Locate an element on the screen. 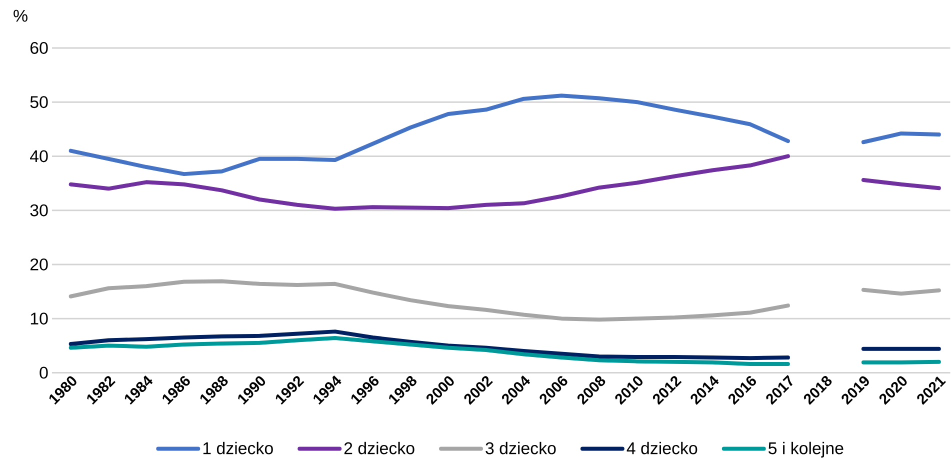 Image resolution: width=951 pixels, height=474 pixels. y-tick-label: 0 is located at coordinates (44, 372).